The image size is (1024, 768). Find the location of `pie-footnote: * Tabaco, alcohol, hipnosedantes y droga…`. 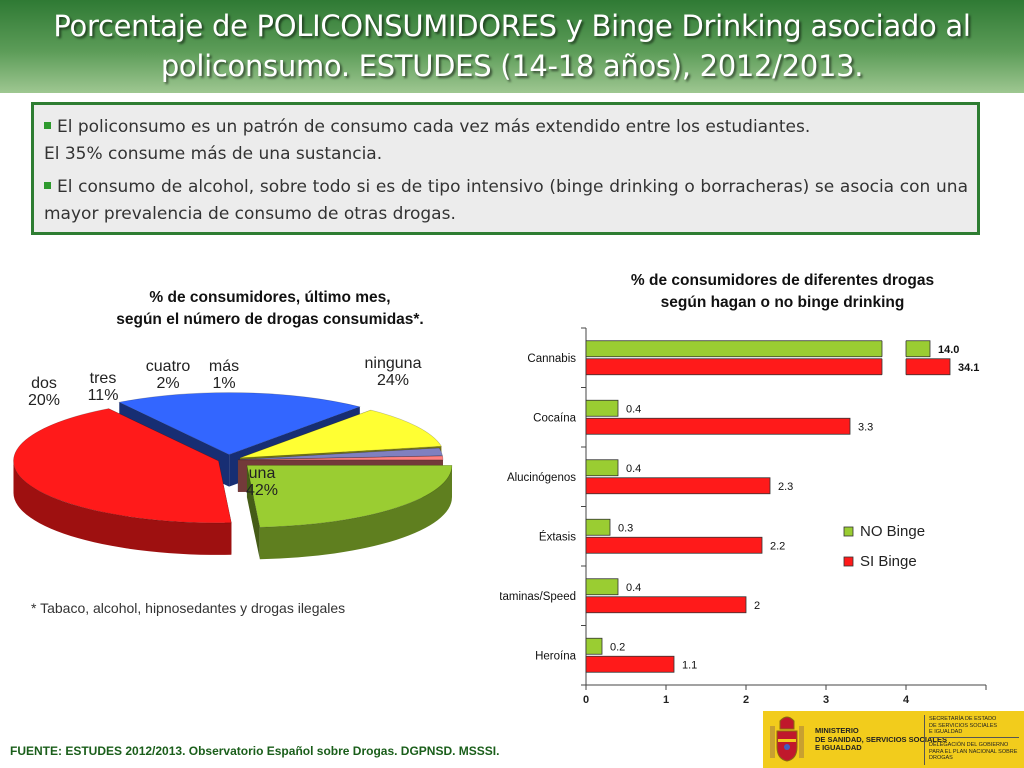

pie-footnote: * Tabaco, alcohol, hipnosedantes y droga… is located at coordinates (188, 608).